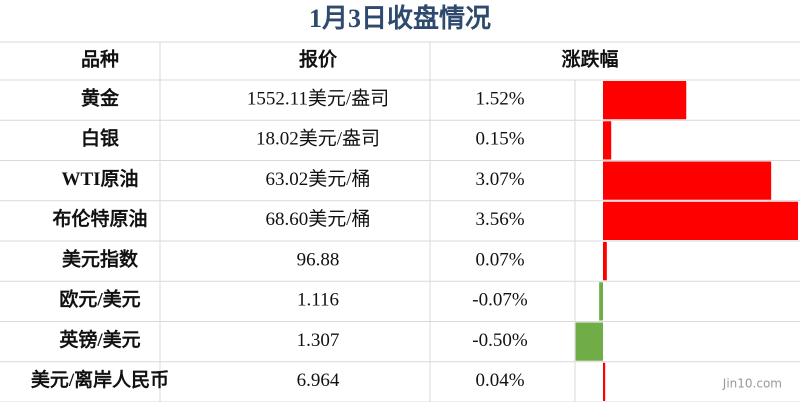 This screenshot has width=800, height=402. Describe the element at coordinates (318, 58) in the screenshot. I see `column-header: 报价` at that location.